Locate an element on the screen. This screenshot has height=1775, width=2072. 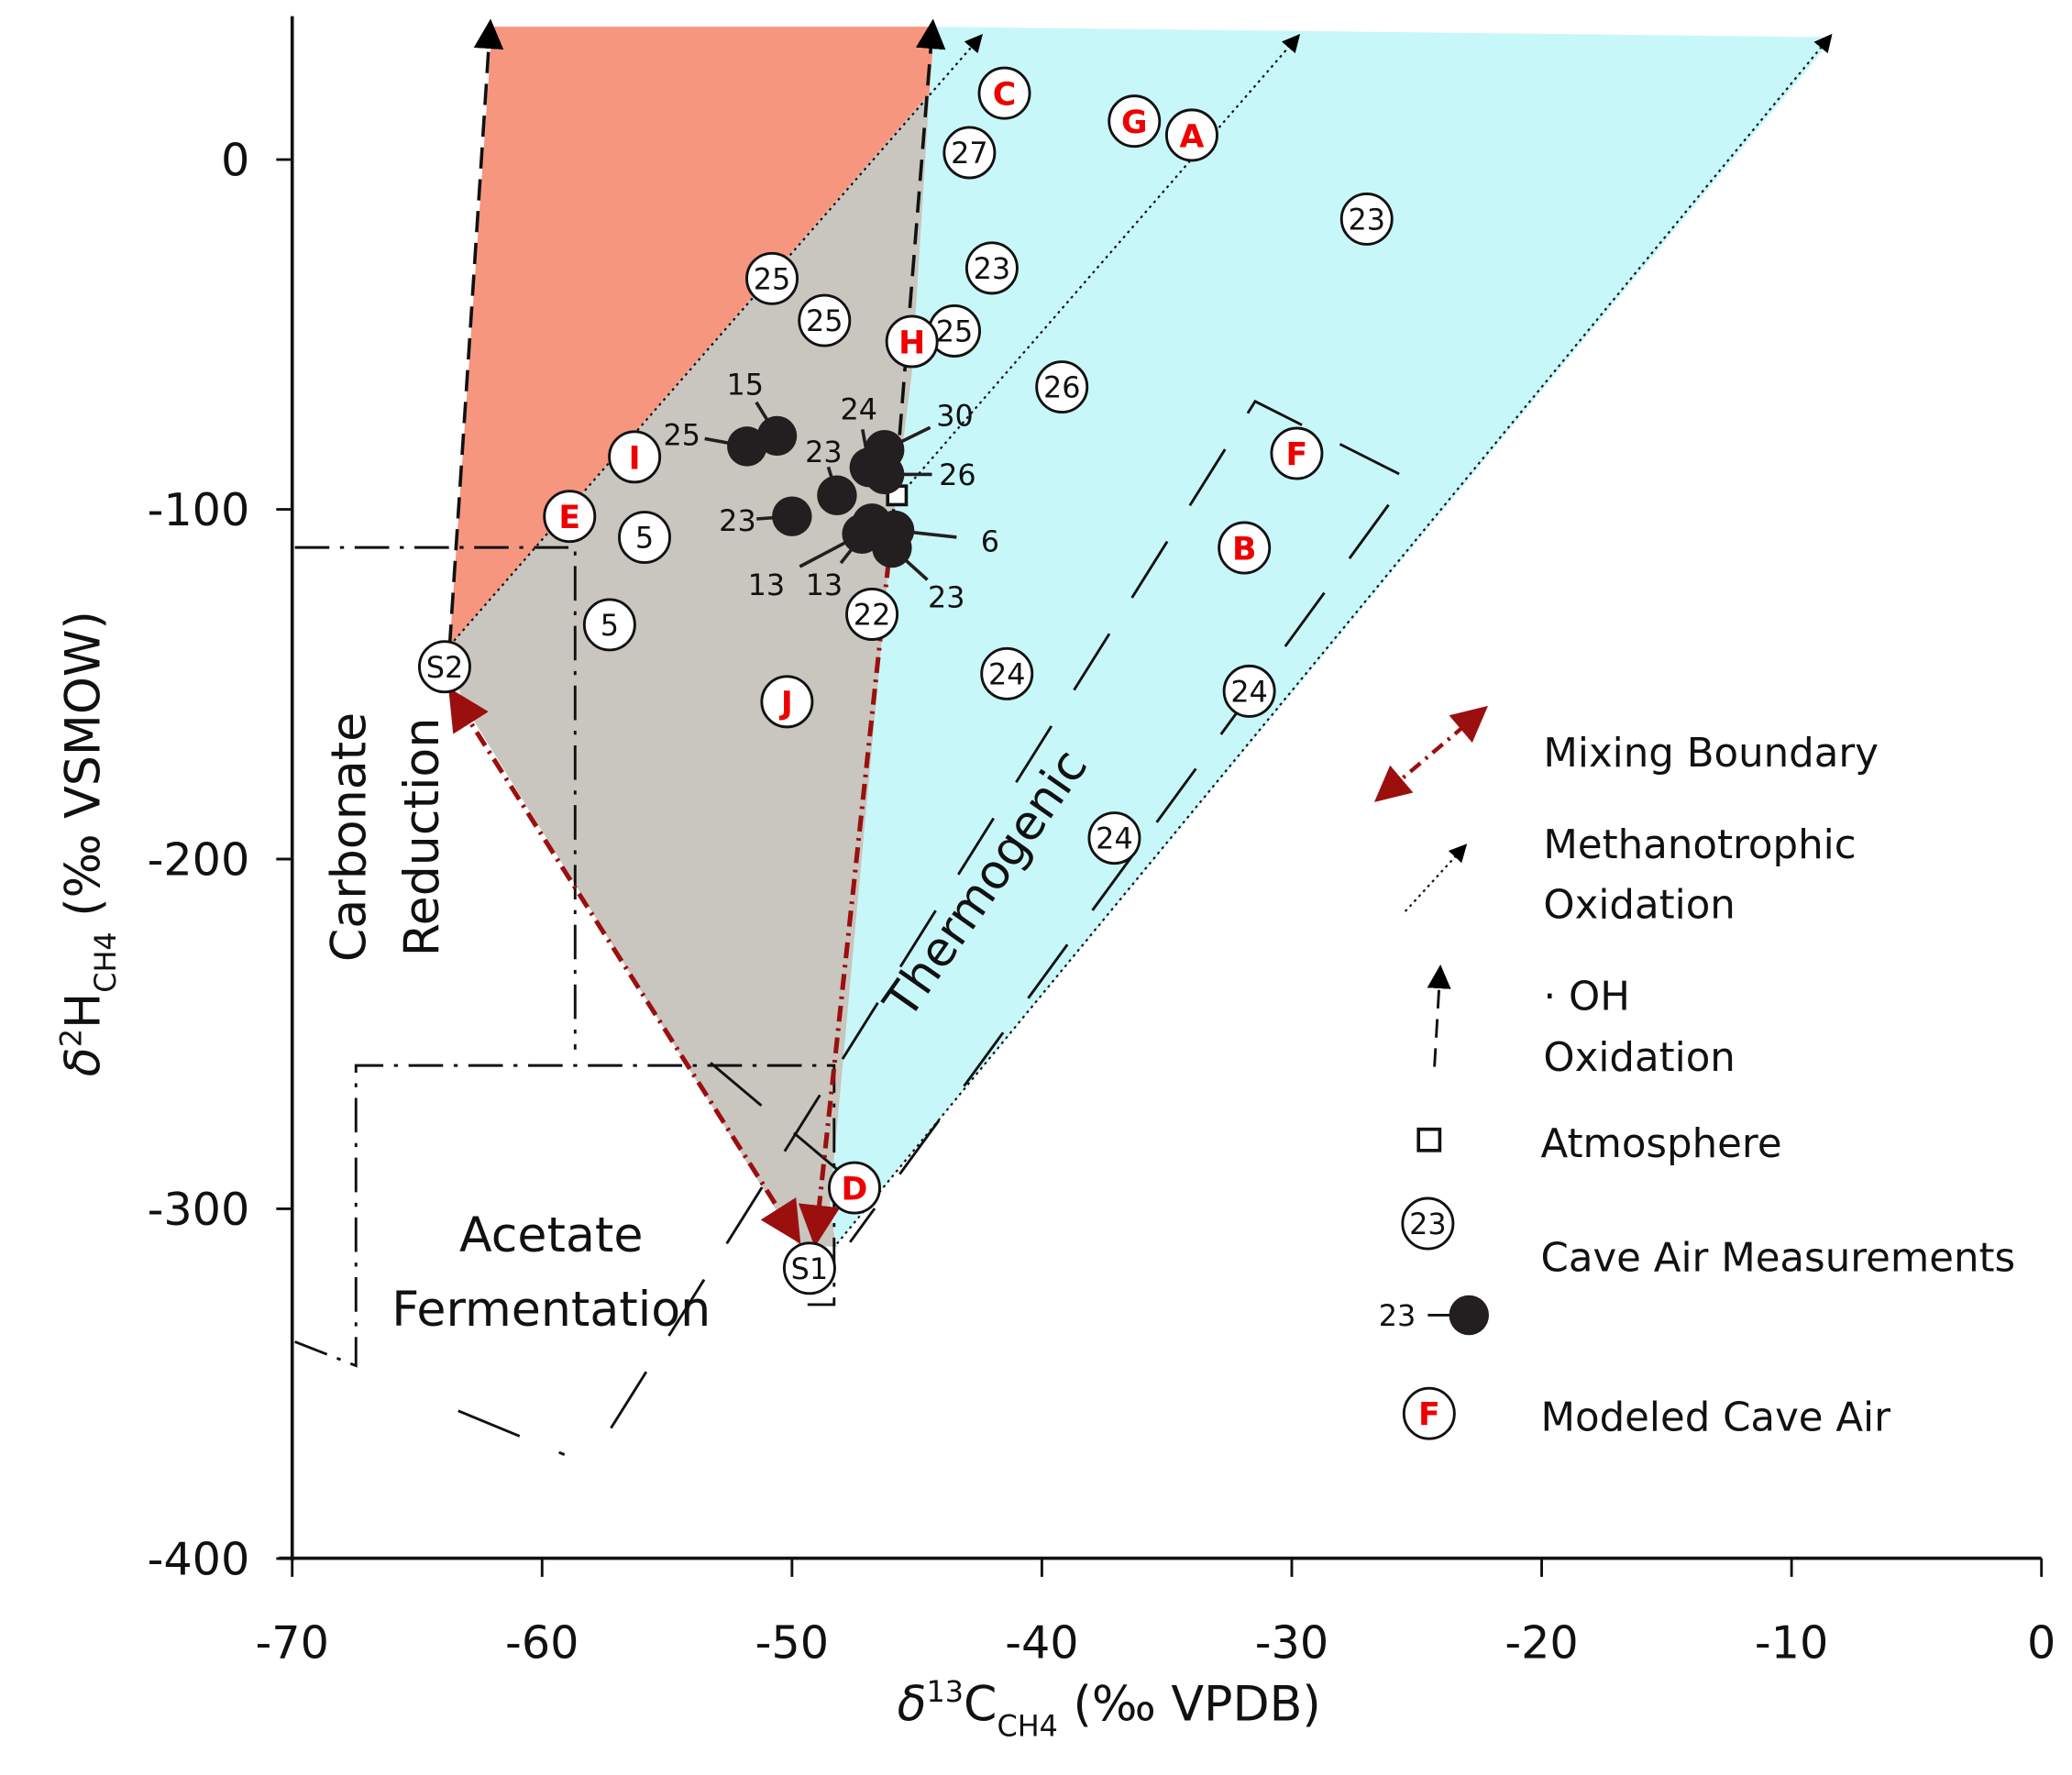
y-axis-label-sup: 2 is located at coordinates (70, 1038).